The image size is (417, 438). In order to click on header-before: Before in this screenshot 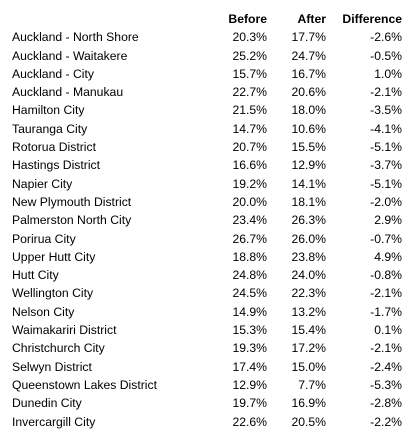, I will do `click(247, 19)`.